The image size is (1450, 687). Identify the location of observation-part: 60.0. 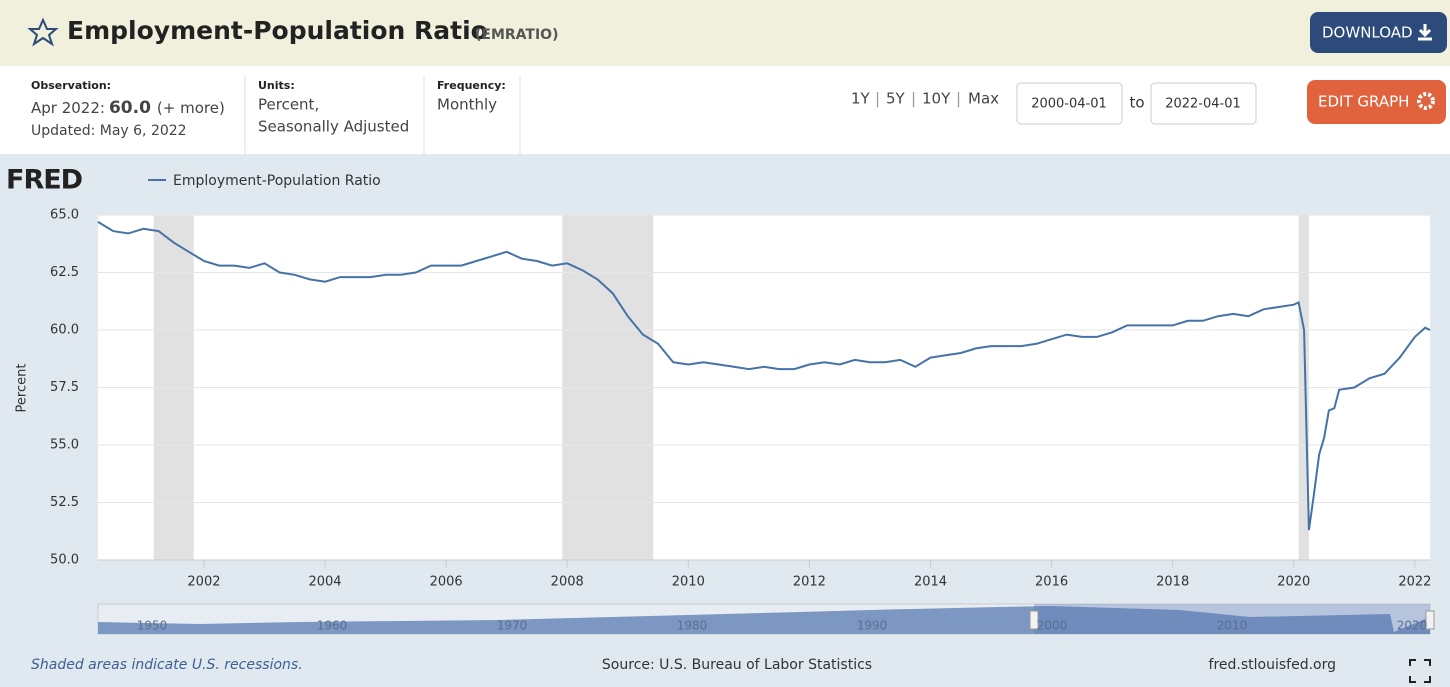
(130, 108).